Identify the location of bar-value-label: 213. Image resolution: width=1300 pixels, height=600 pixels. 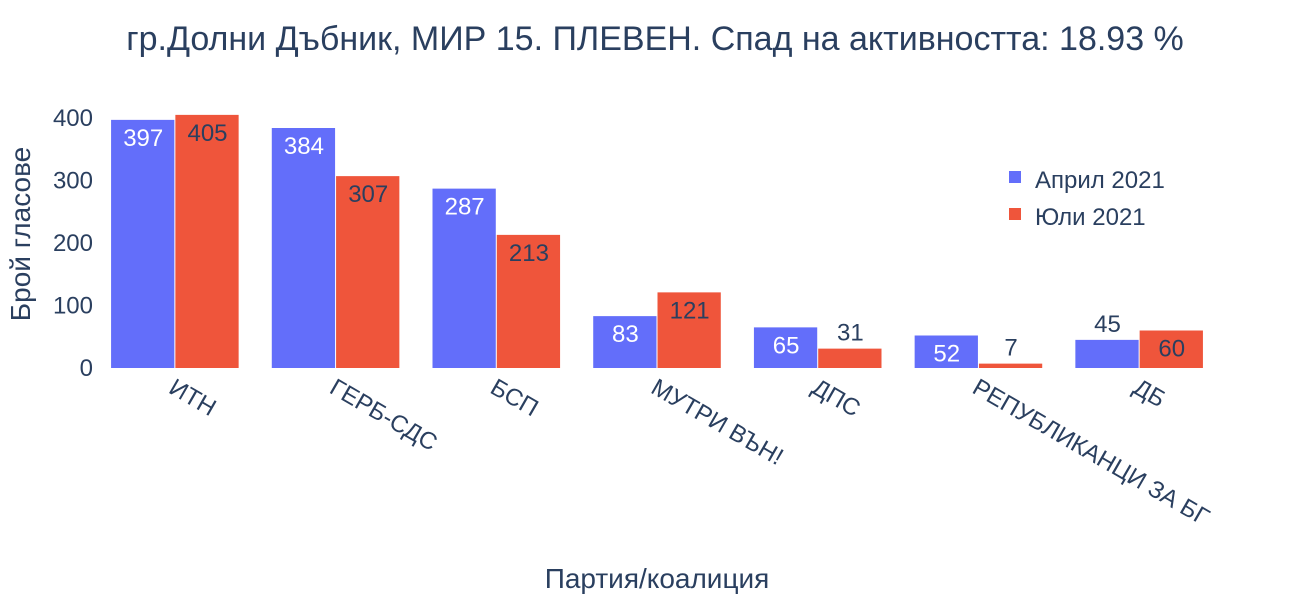
(529, 253).